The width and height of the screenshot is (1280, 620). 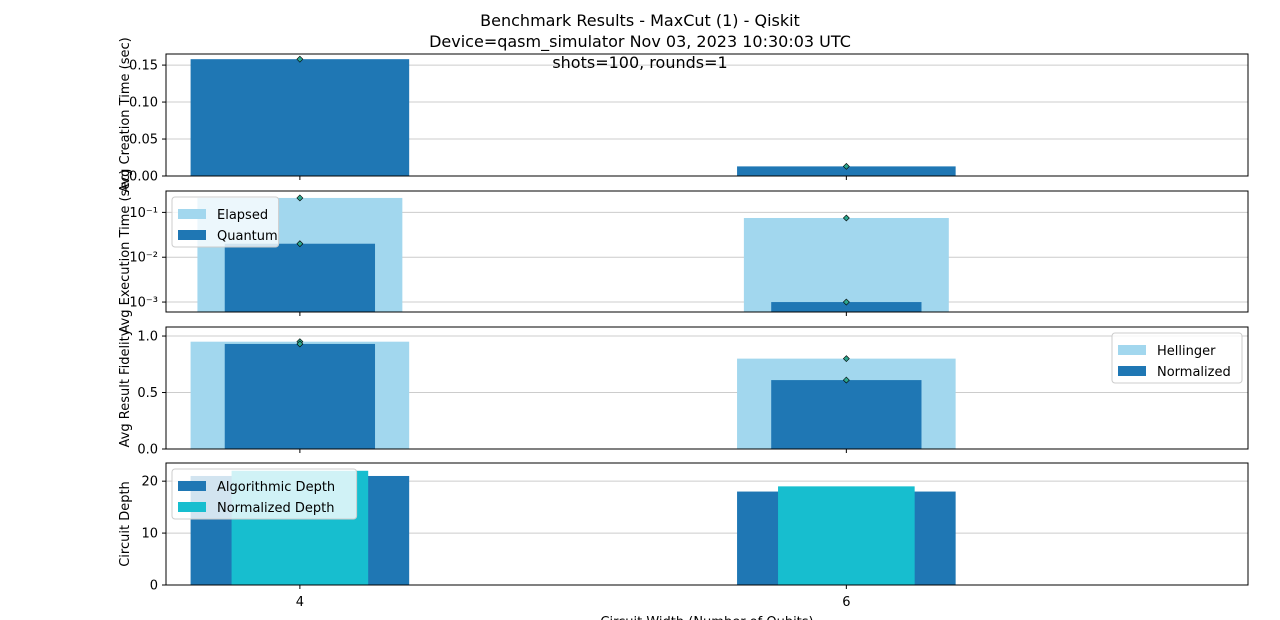 What do you see at coordinates (143, 213) in the screenshot?
I see `y-tick-label: 10⁻¹` at bounding box center [143, 213].